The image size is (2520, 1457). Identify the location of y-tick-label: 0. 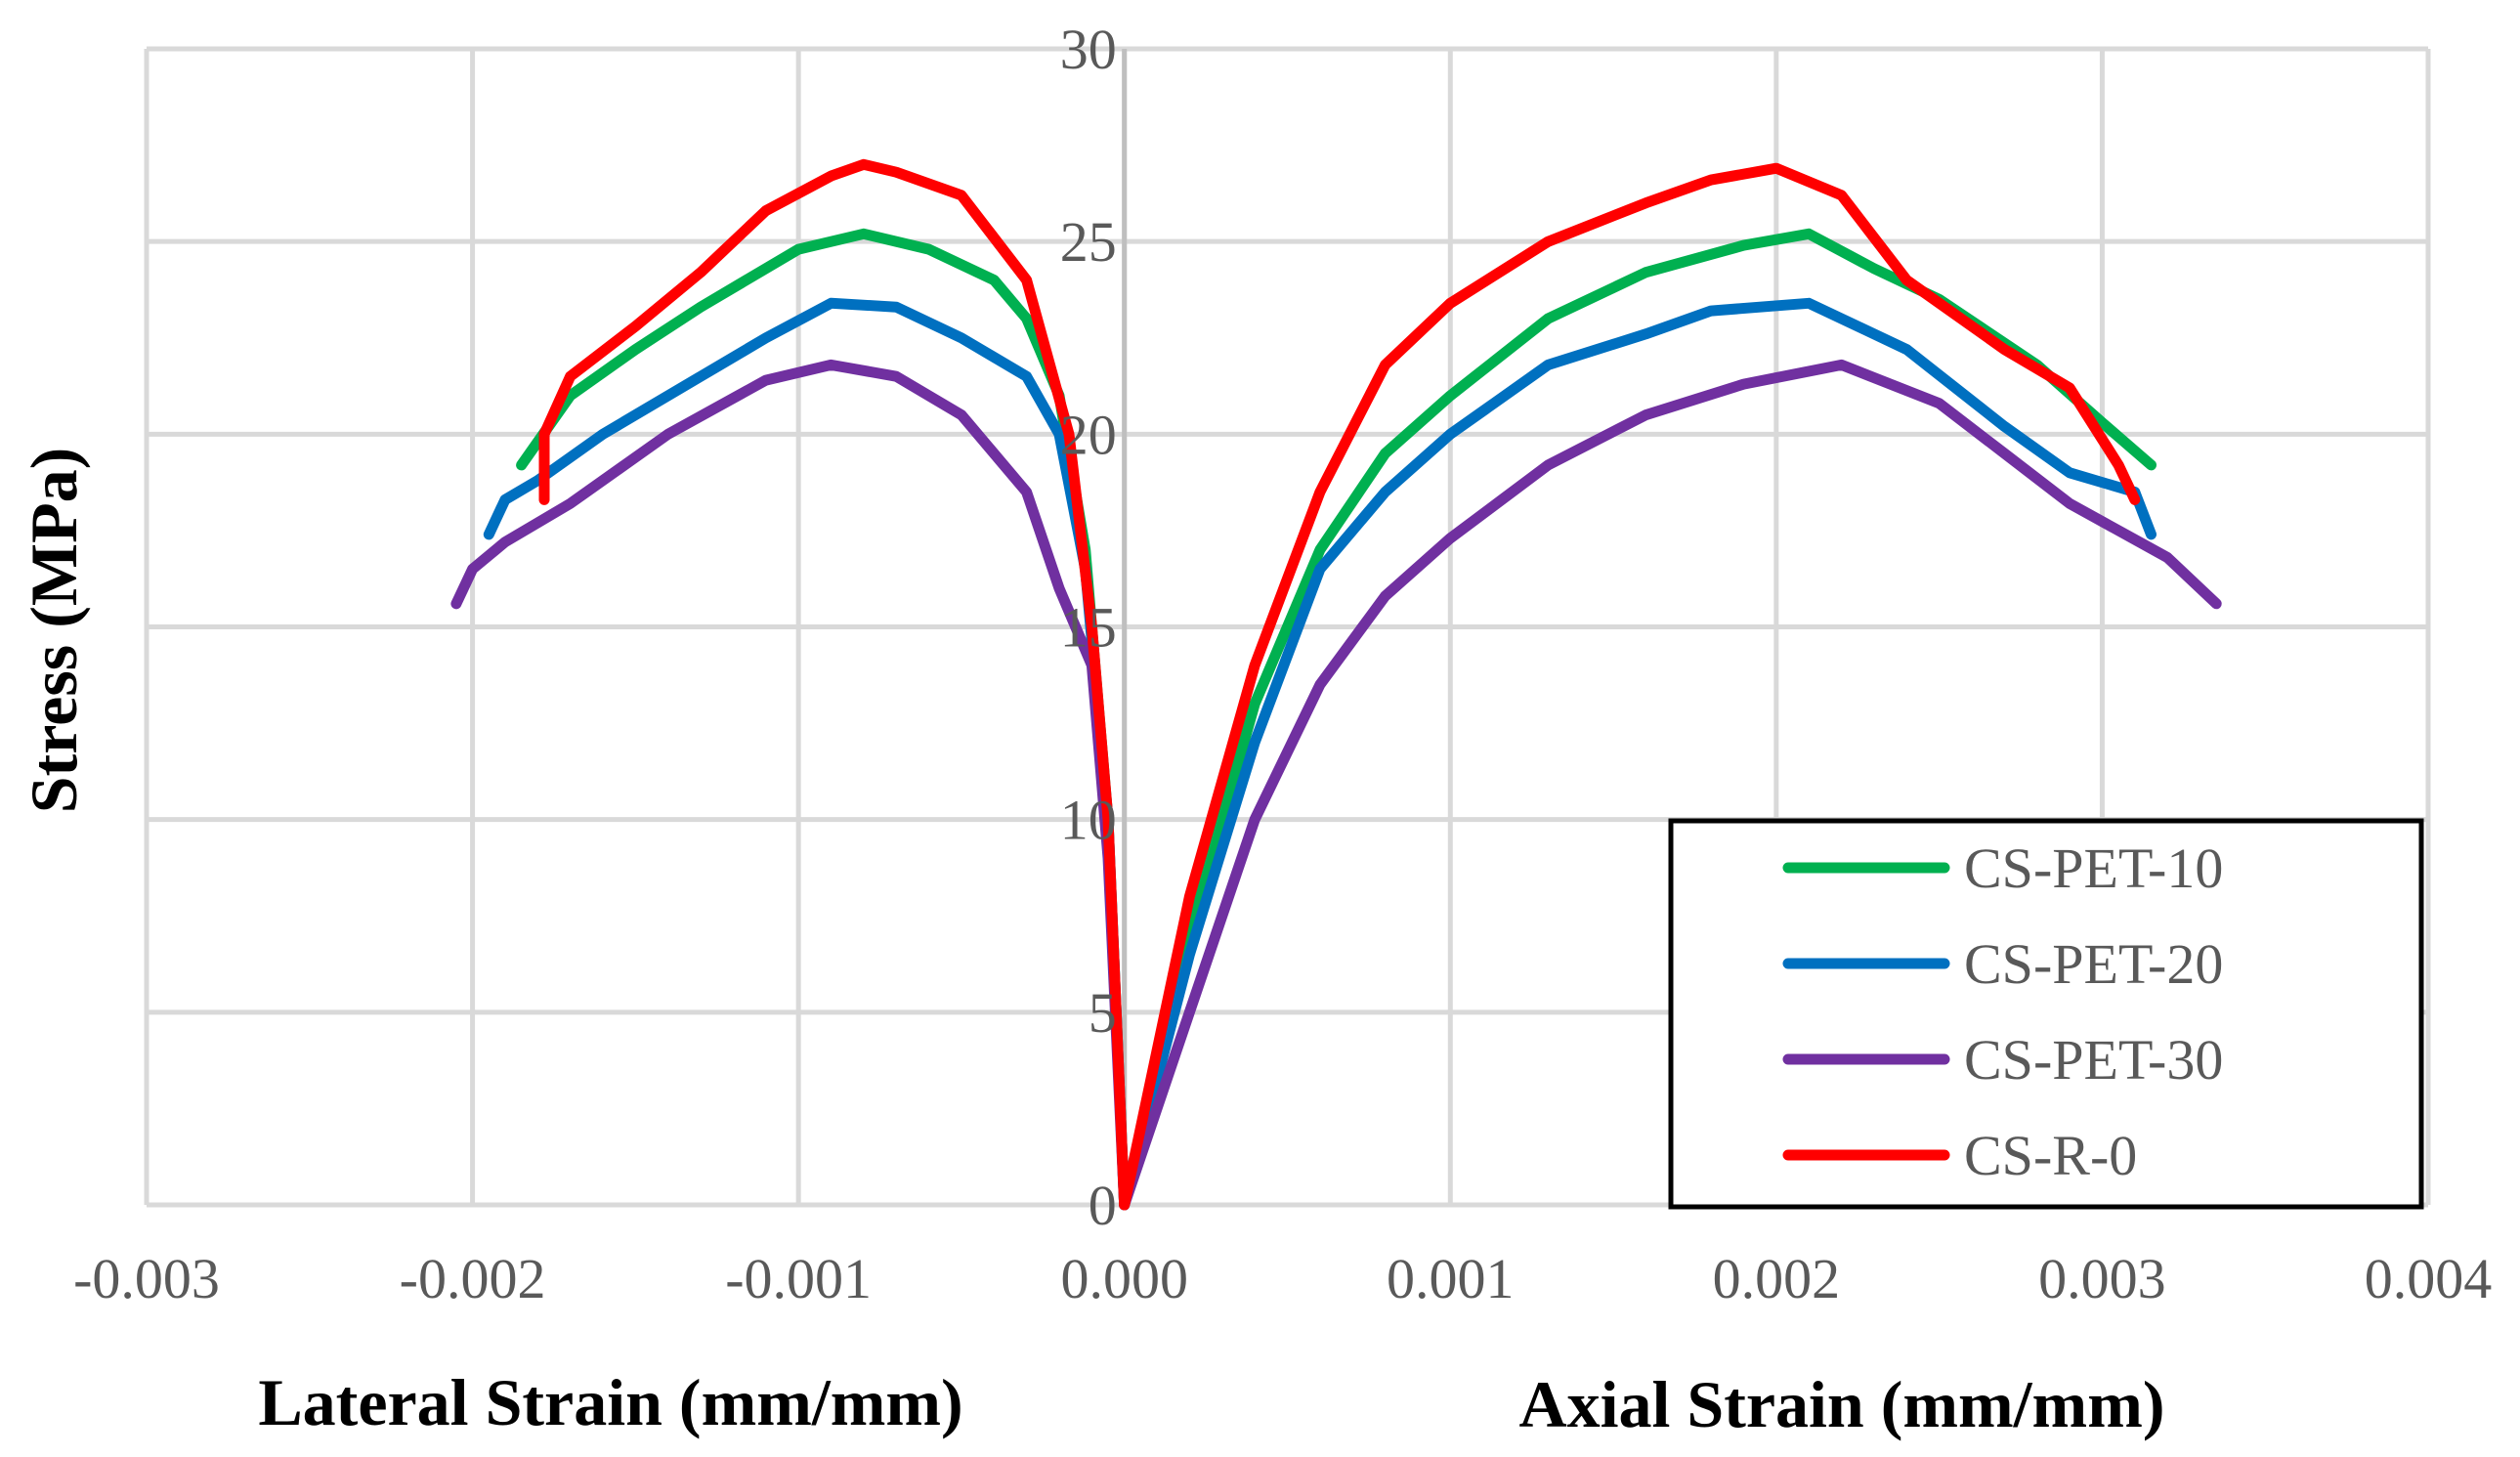
(1103, 1205).